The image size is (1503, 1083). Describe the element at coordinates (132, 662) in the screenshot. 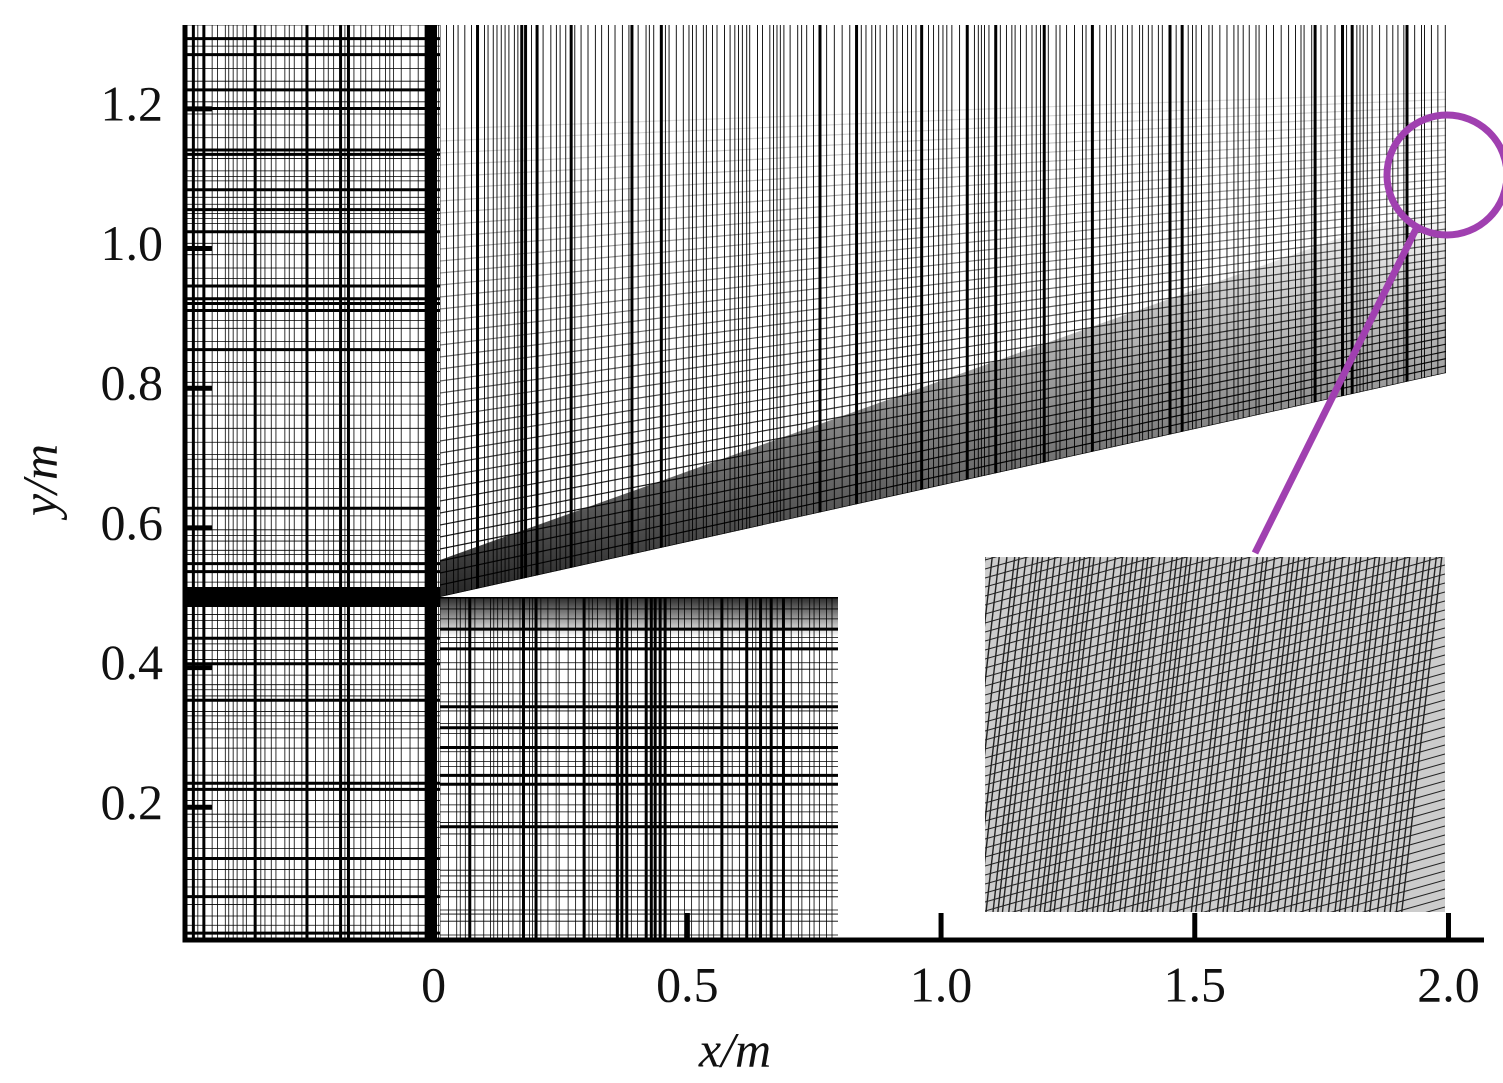

I see `y-tick-label: 0.4` at that location.